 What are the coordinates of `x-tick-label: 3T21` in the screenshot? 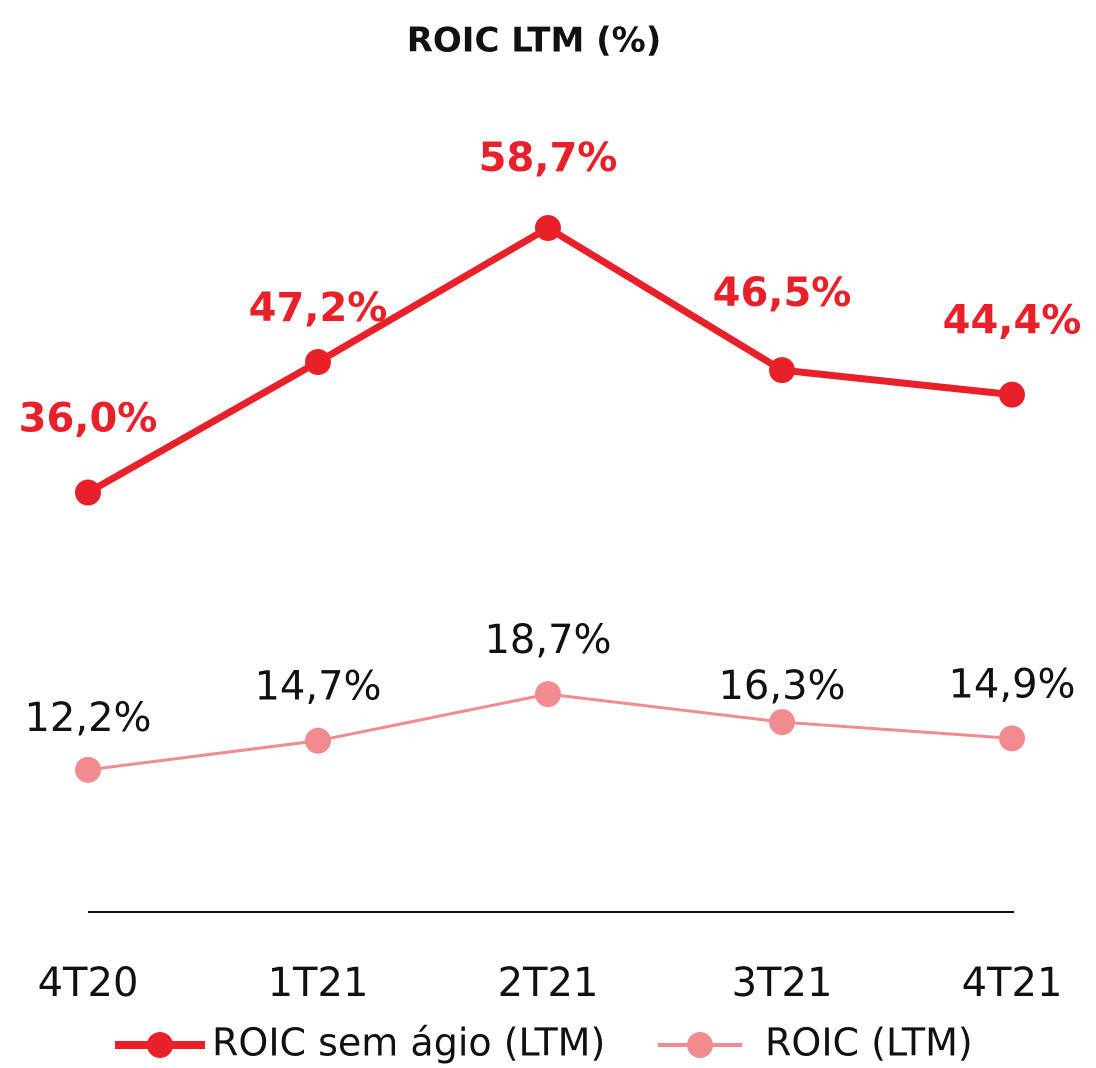 It's located at (782, 983).